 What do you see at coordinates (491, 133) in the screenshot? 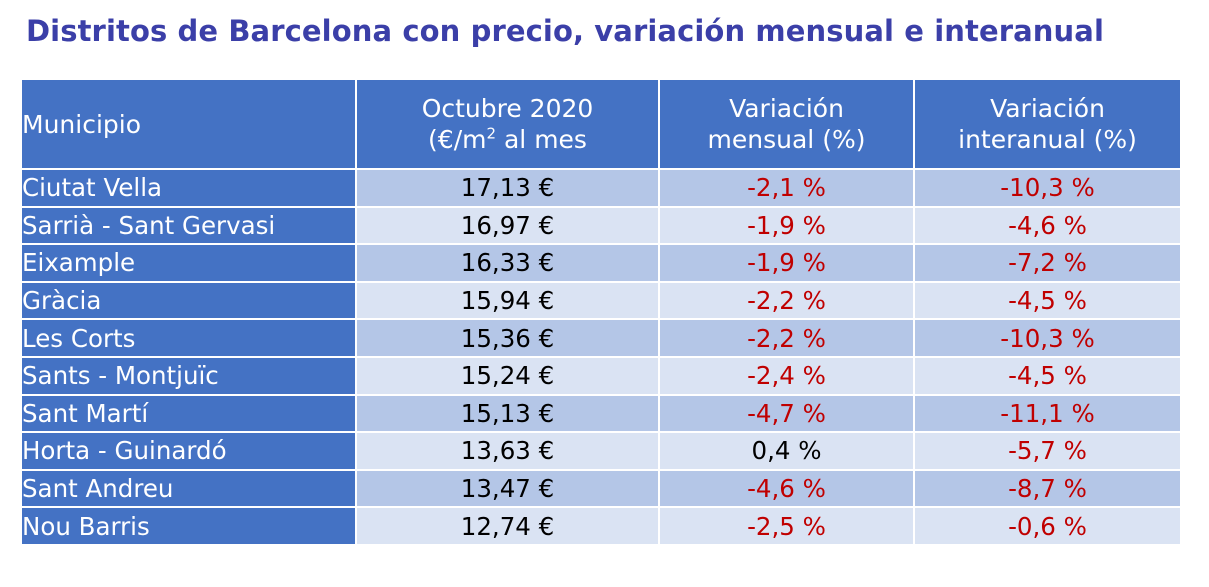
I see `header-precio-unit-exponent: 2` at bounding box center [491, 133].